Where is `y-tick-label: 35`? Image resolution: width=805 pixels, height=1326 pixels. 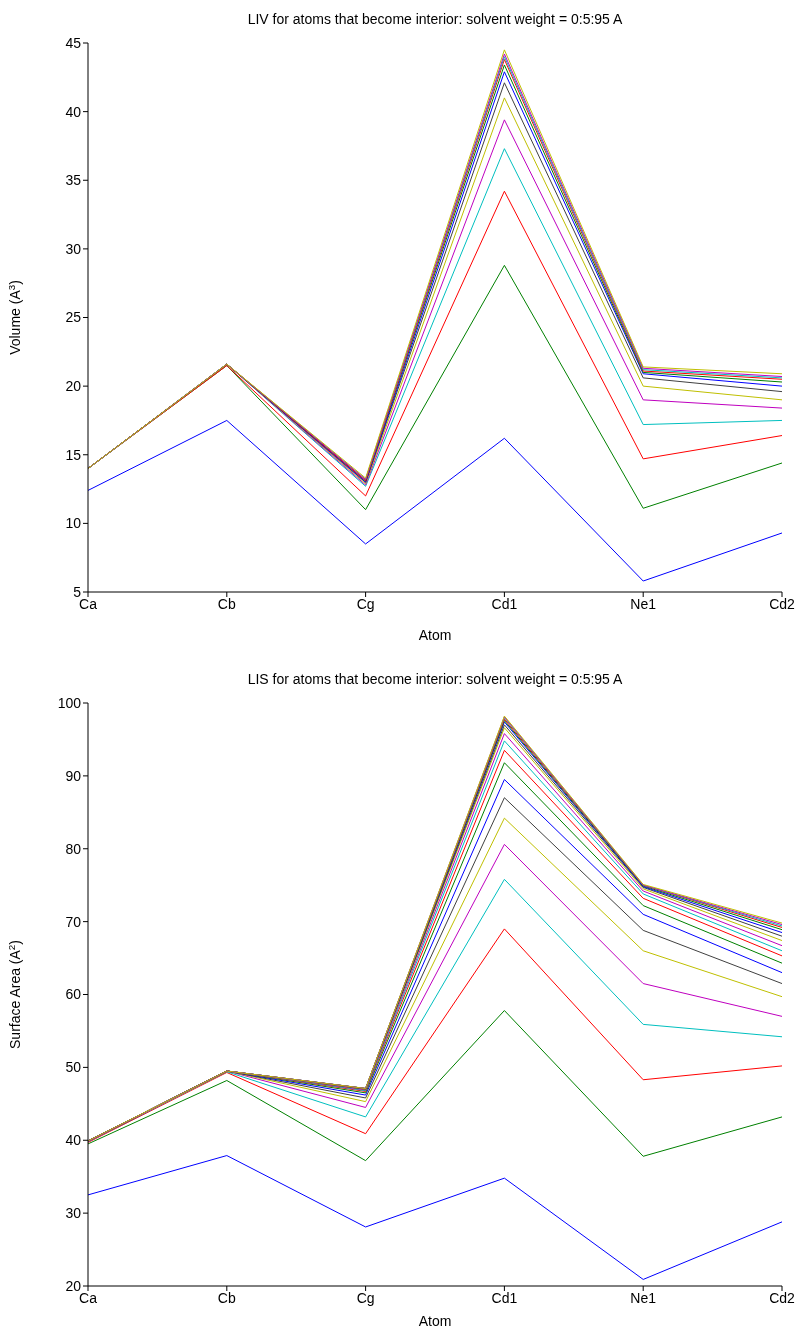 y-tick-label: 35 is located at coordinates (73, 180).